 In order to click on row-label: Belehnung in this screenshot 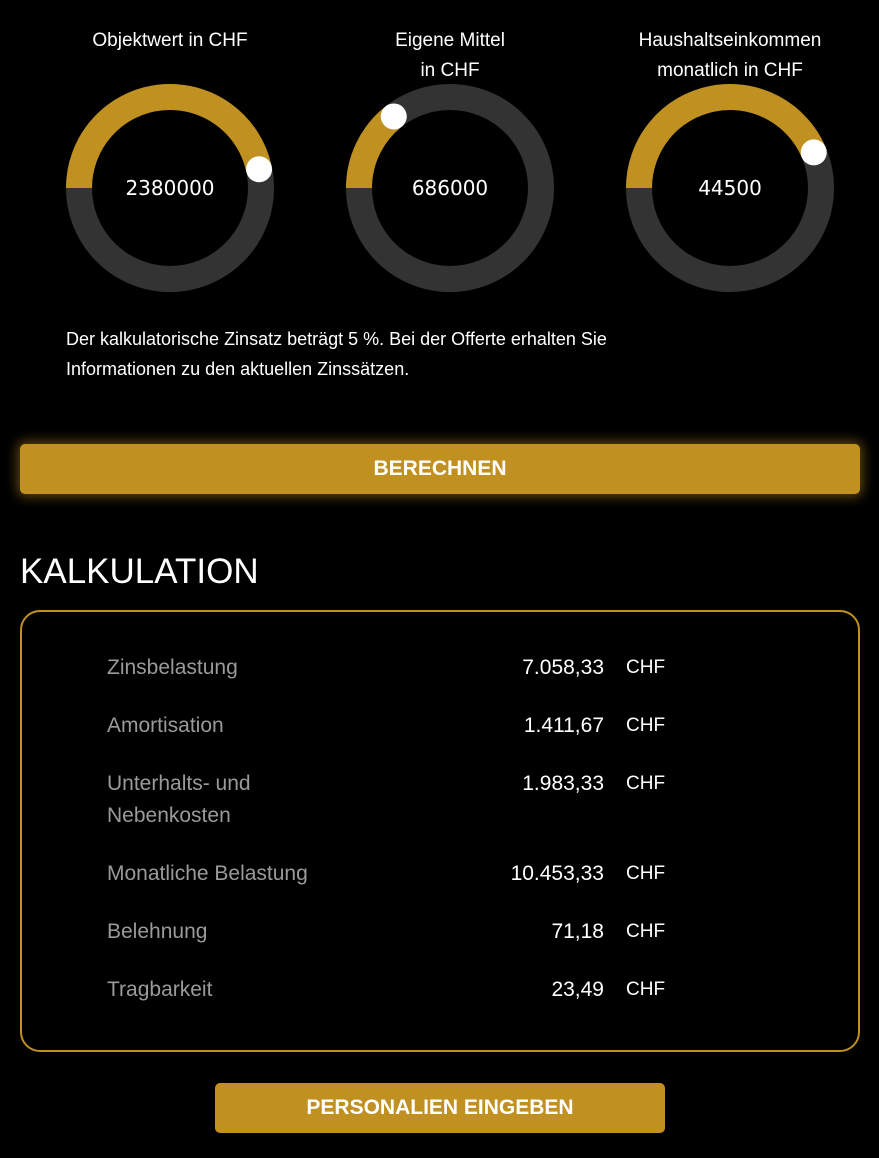, I will do `click(157, 931)`.